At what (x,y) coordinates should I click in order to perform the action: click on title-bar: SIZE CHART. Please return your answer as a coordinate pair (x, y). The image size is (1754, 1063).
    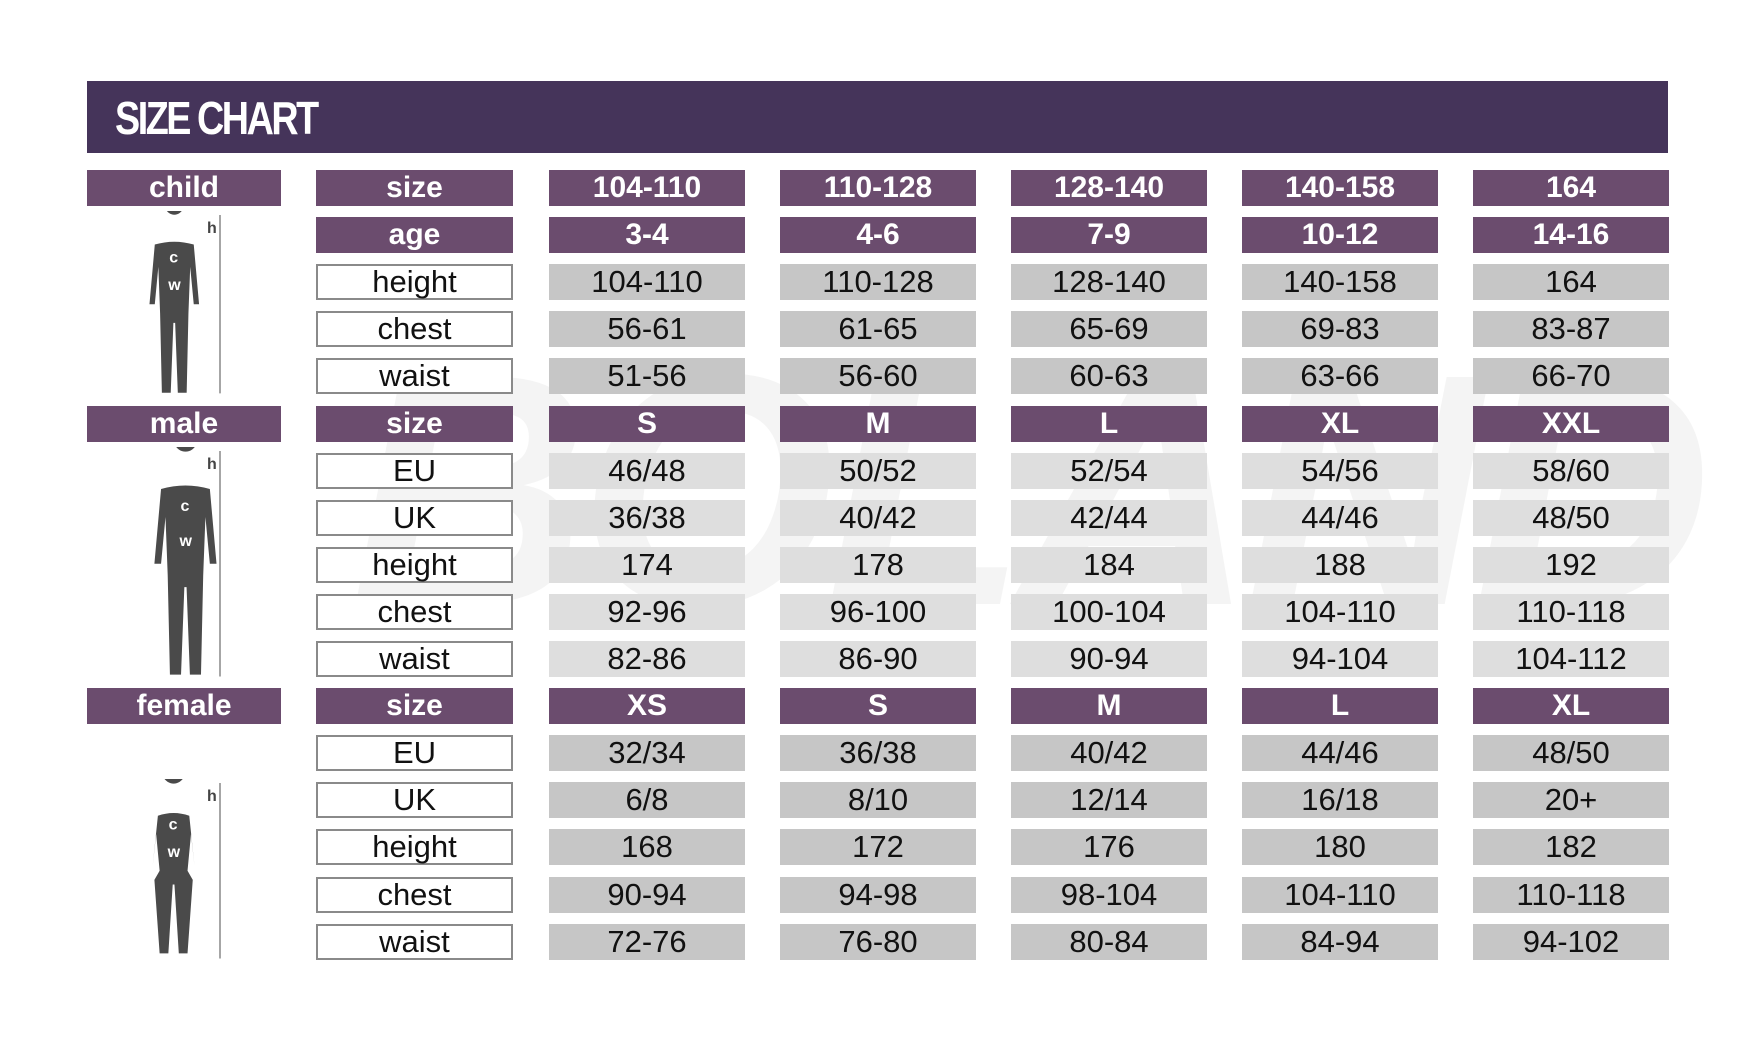
    Looking at the image, I should click on (877, 117).